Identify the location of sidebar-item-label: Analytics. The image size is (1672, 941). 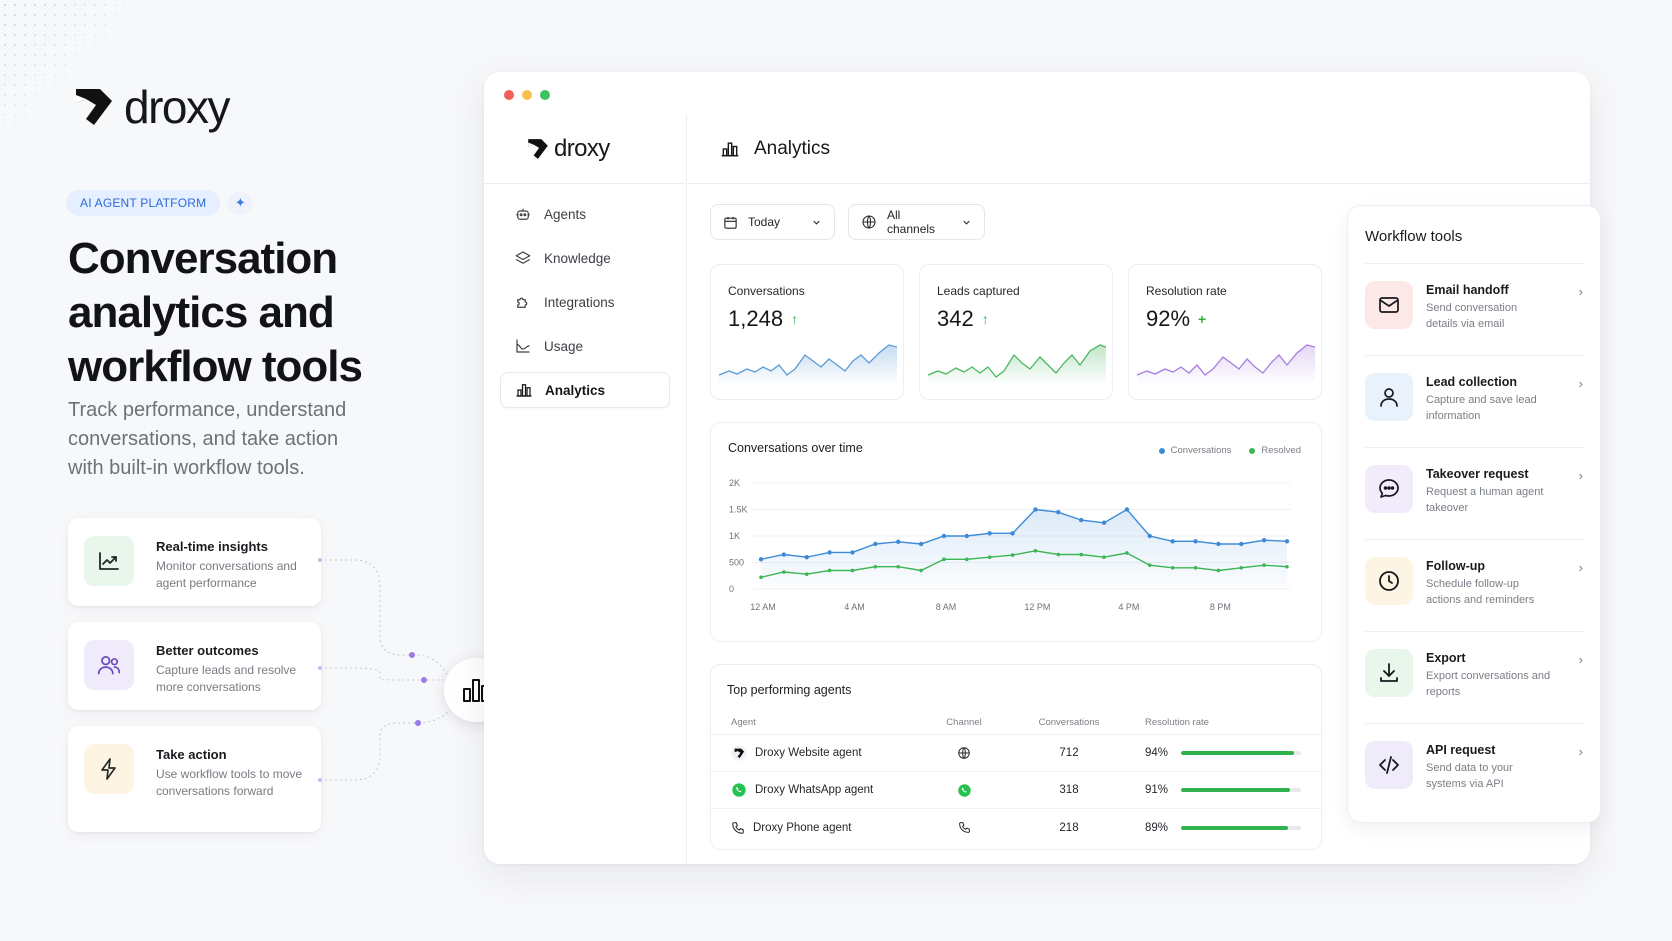
(575, 390).